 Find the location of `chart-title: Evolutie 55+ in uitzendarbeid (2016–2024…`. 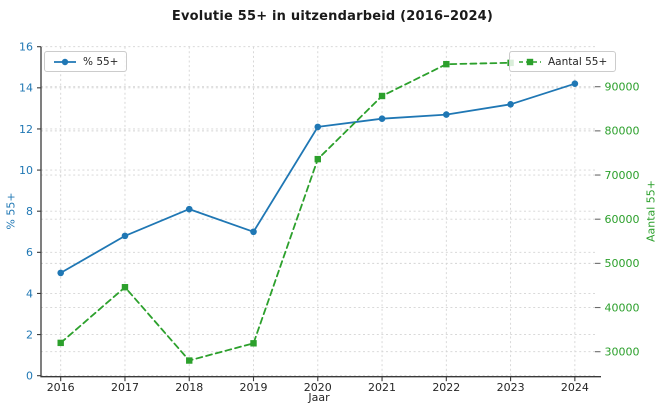

chart-title: Evolutie 55+ in uitzendarbeid (2016–2024… is located at coordinates (332, 16).